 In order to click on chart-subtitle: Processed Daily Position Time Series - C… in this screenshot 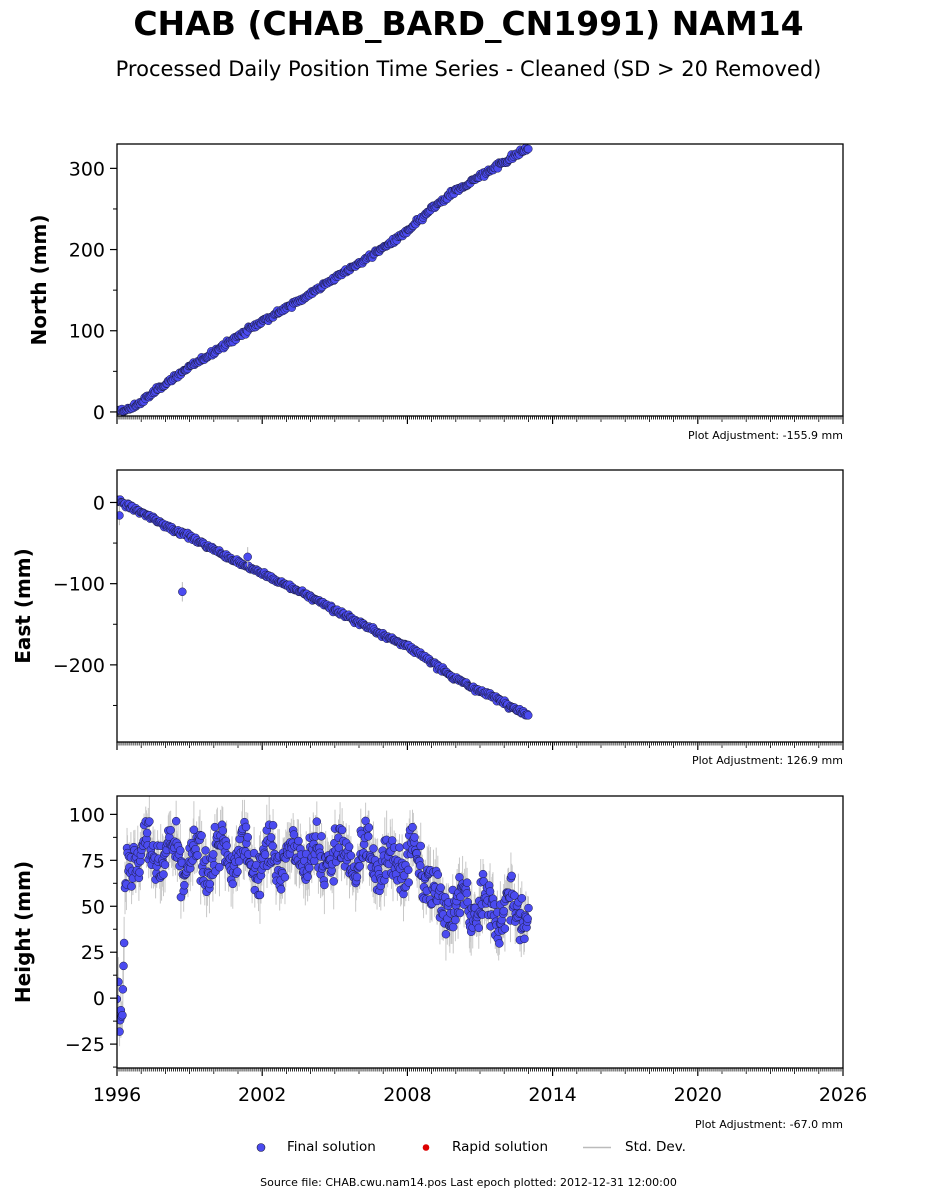, I will do `click(468, 69)`.